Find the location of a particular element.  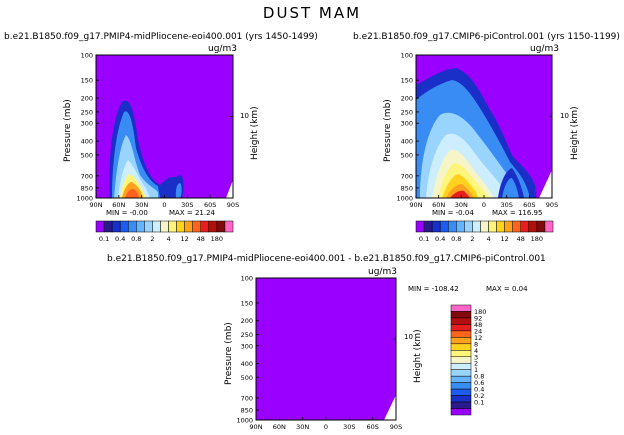

panel-c-units: ug/m3 is located at coordinates (382, 272).